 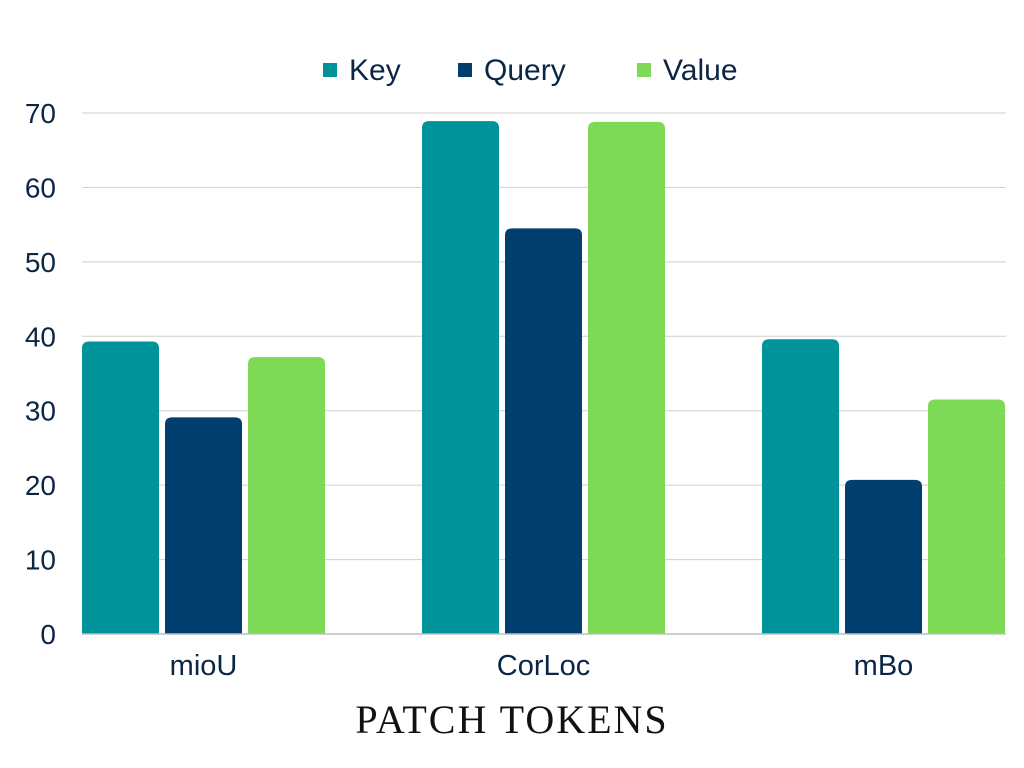 I want to click on legend: Key Query Value, so click(x=530, y=70).